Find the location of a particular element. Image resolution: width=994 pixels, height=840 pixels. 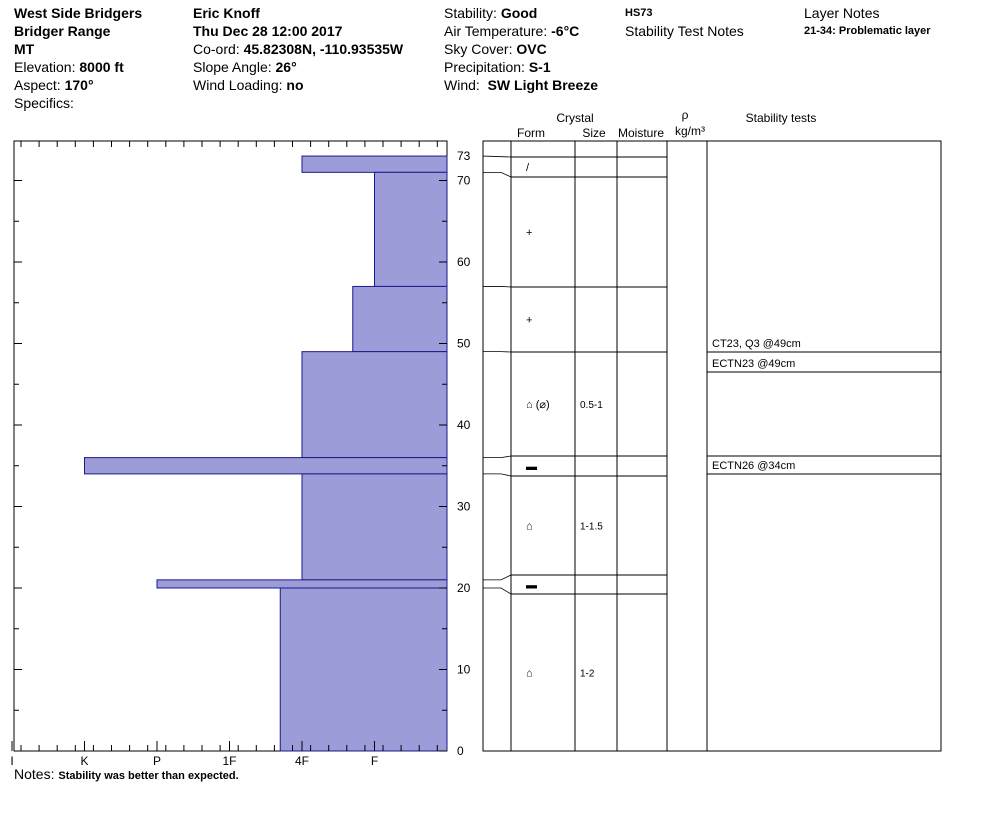

wind-row: Wind: SW Light Breeze is located at coordinates (521, 85).